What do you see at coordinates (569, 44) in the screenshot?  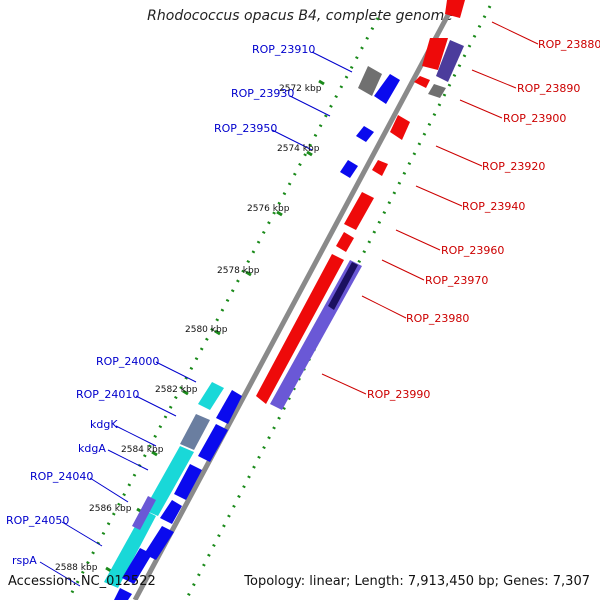 I see `label-rop-23880: ROP_23880` at bounding box center [569, 44].